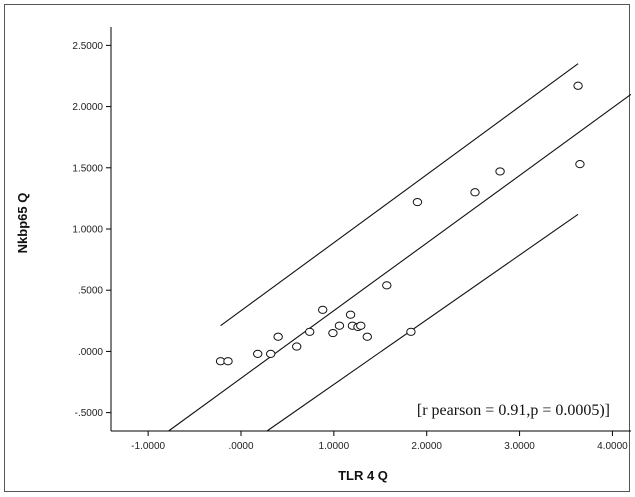 The image size is (635, 497). Describe the element at coordinates (148, 446) in the screenshot. I see `x-tick-label: -1.0000` at that location.